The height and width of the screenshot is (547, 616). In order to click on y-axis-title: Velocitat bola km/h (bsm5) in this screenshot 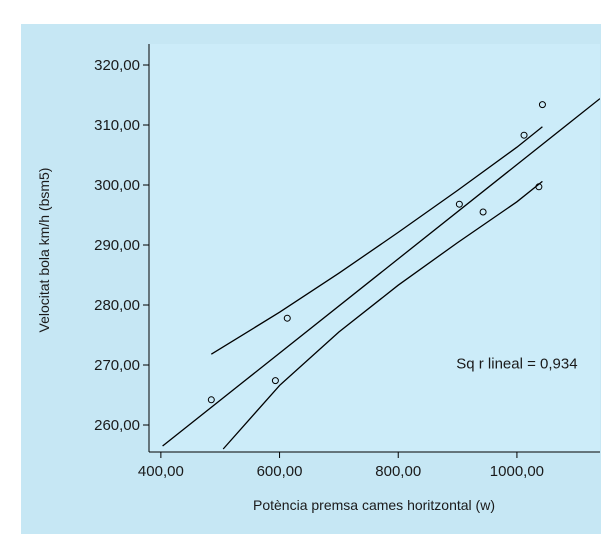, I will do `click(44, 250)`.